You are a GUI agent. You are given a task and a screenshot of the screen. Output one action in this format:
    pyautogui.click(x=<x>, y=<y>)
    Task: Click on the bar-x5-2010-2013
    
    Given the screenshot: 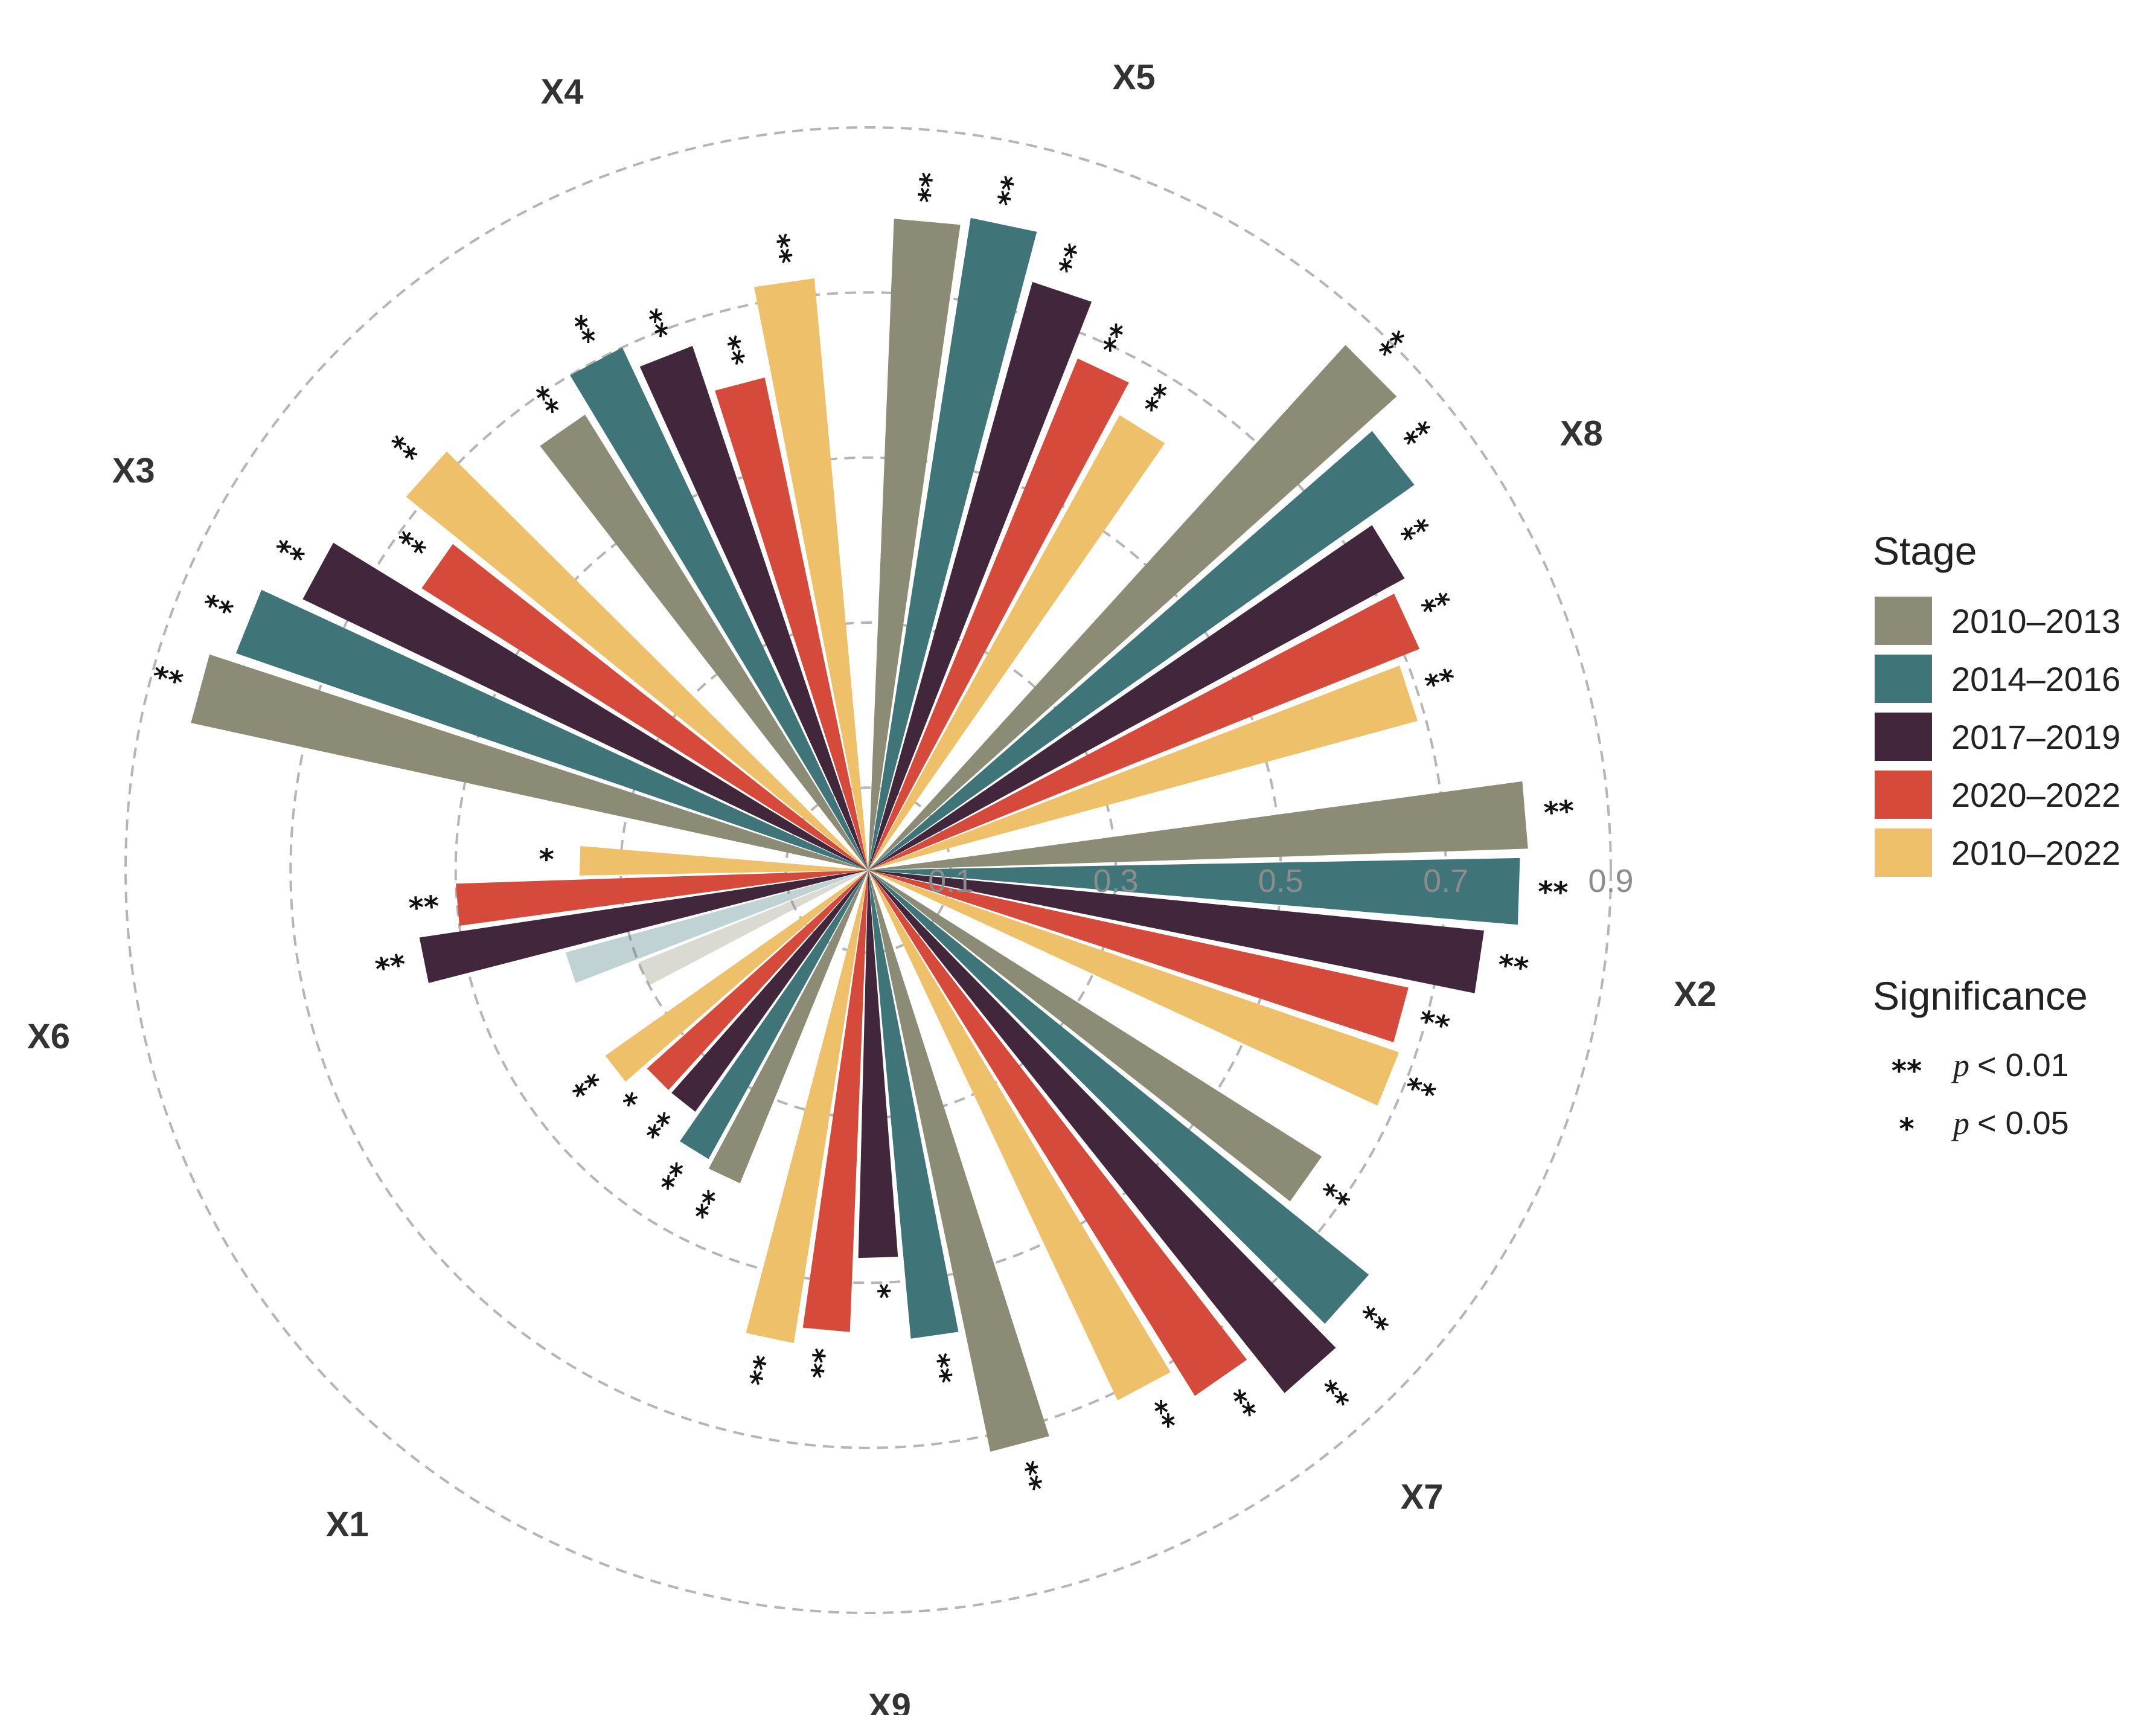 What is the action you would take?
    pyautogui.click(x=914, y=545)
    